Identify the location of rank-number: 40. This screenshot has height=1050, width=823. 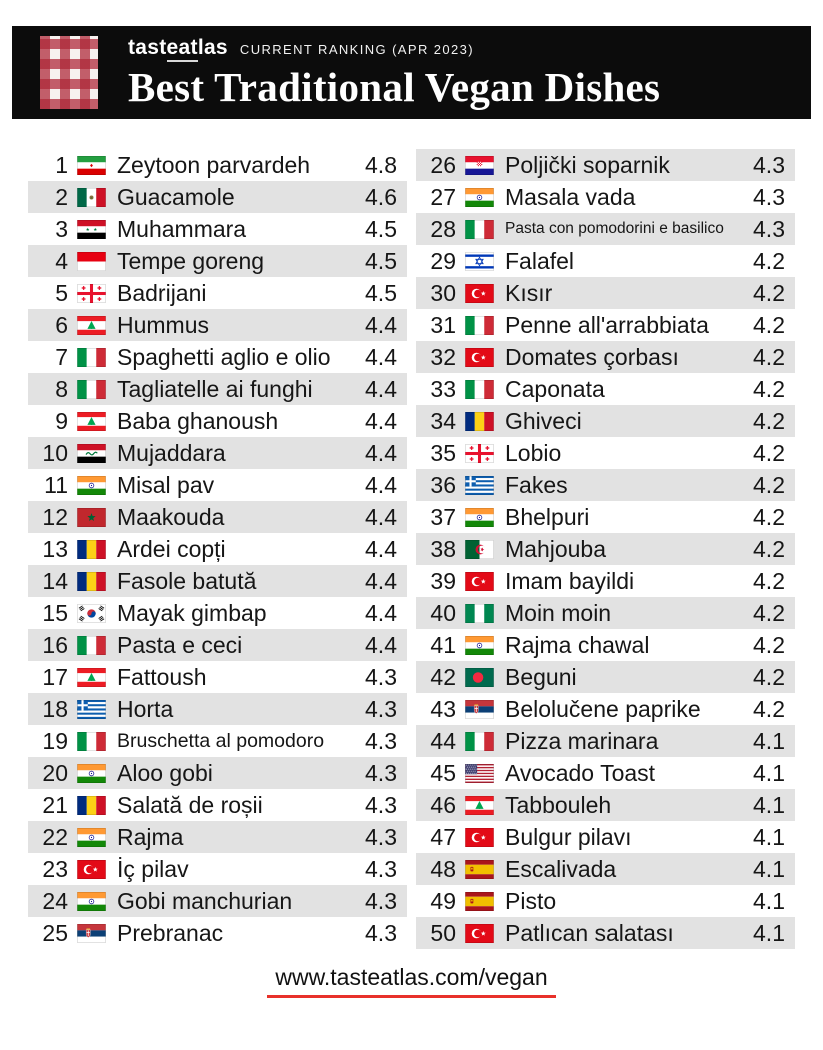
(443, 612).